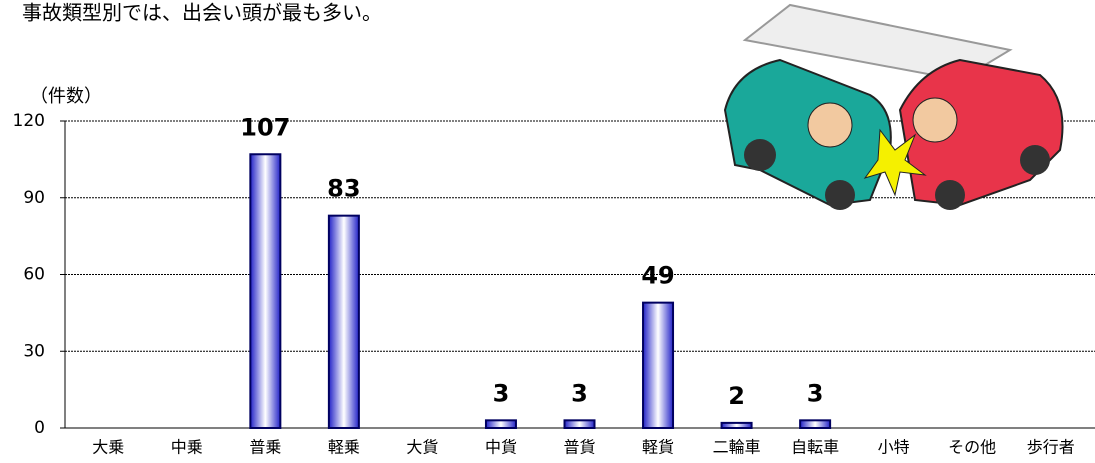  I want to click on x-tick-label: 軽乗, so click(344, 447).